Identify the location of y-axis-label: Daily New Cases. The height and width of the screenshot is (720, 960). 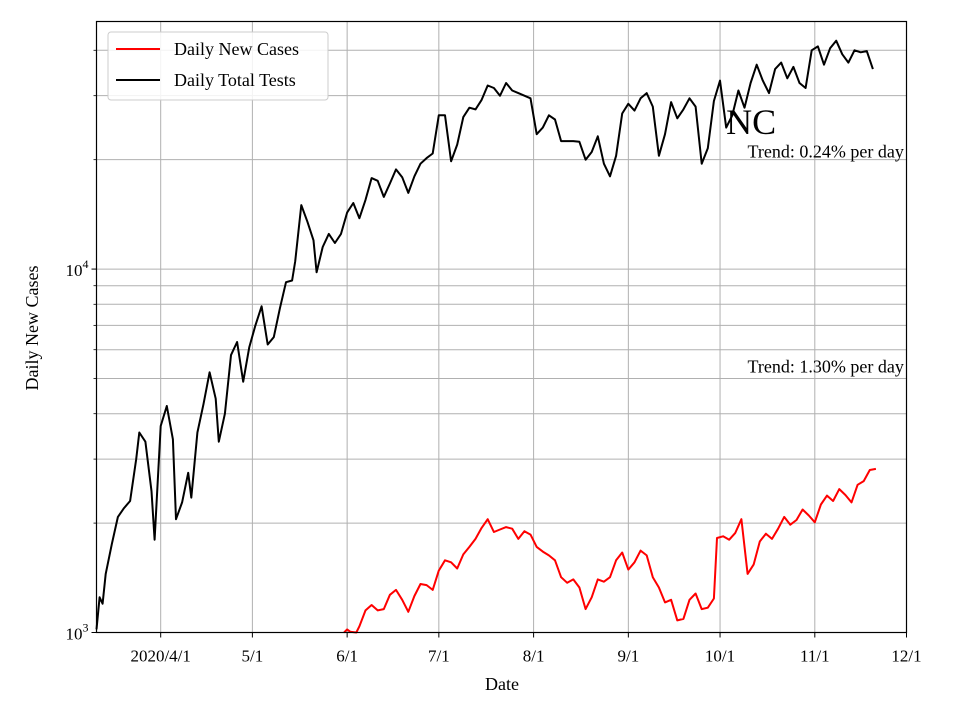
(32, 328).